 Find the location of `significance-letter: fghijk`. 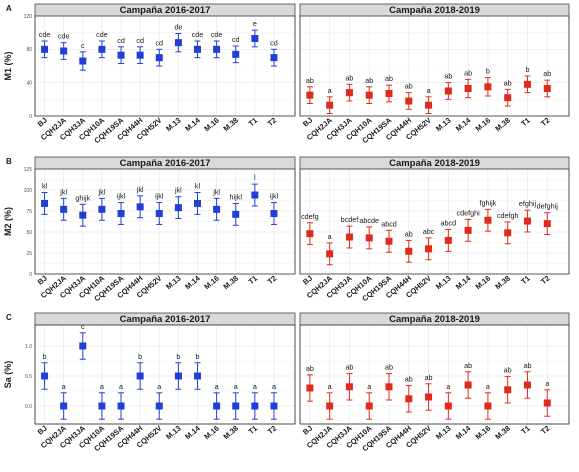

significance-letter: fghijk is located at coordinates (488, 202).